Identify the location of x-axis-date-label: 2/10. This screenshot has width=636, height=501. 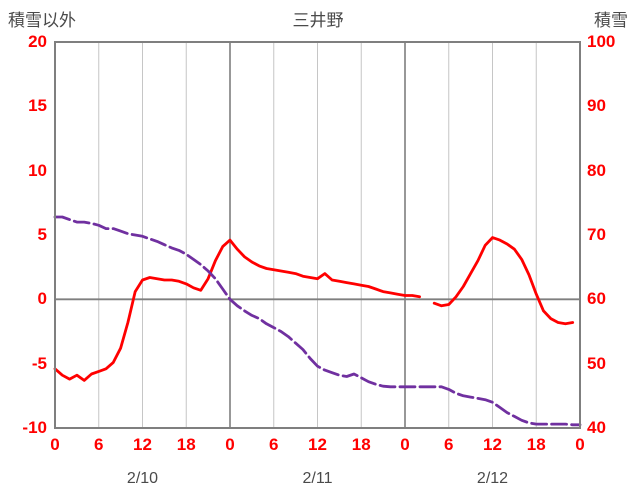
(142, 478).